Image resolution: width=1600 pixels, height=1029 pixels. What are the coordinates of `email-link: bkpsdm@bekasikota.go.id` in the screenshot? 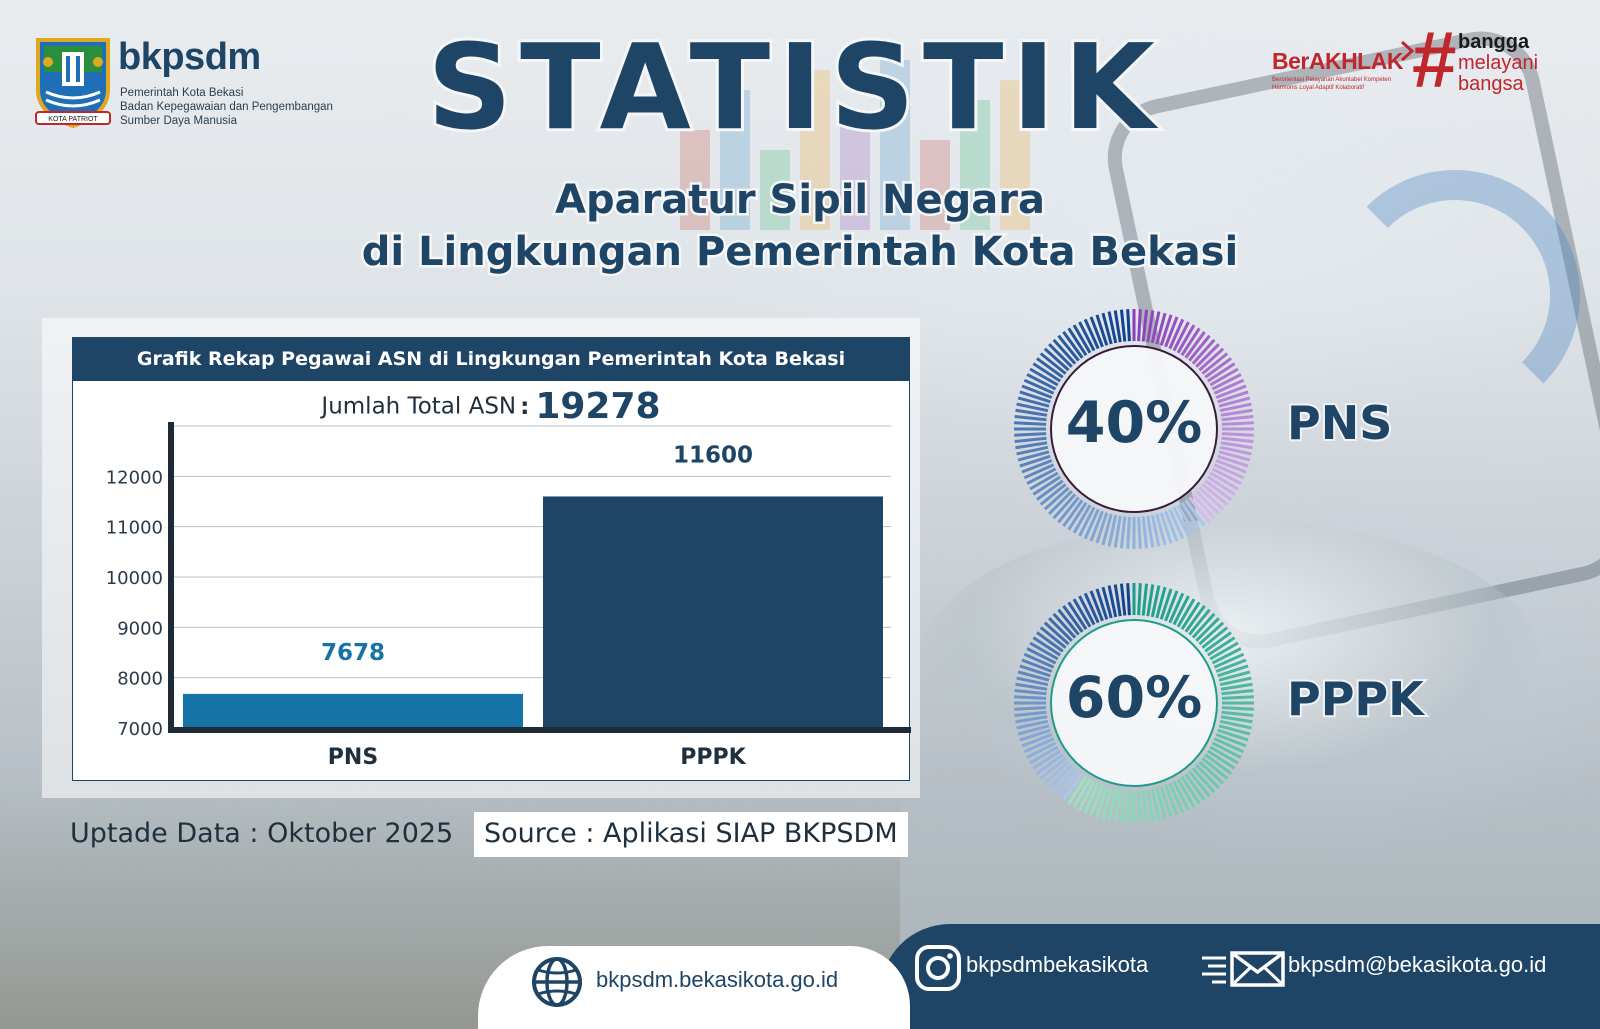 It's located at (1417, 964).